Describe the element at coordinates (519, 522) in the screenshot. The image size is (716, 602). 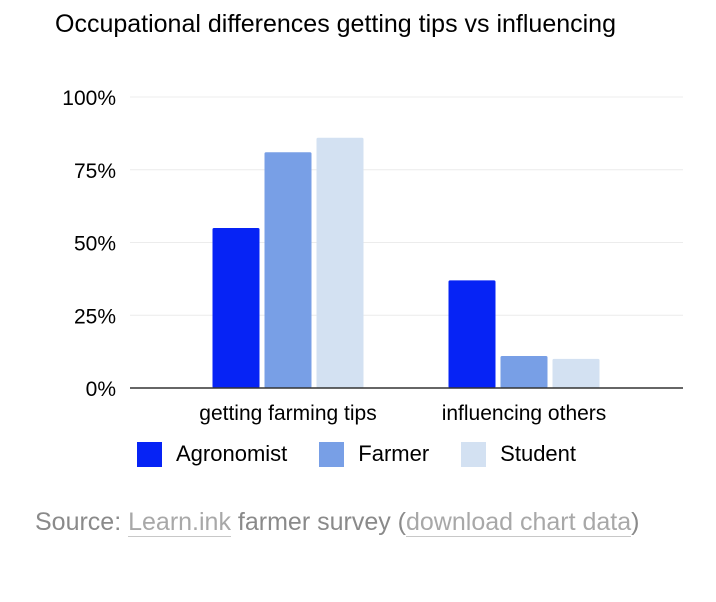
I see `download-chart-data-link: download chart data` at that location.